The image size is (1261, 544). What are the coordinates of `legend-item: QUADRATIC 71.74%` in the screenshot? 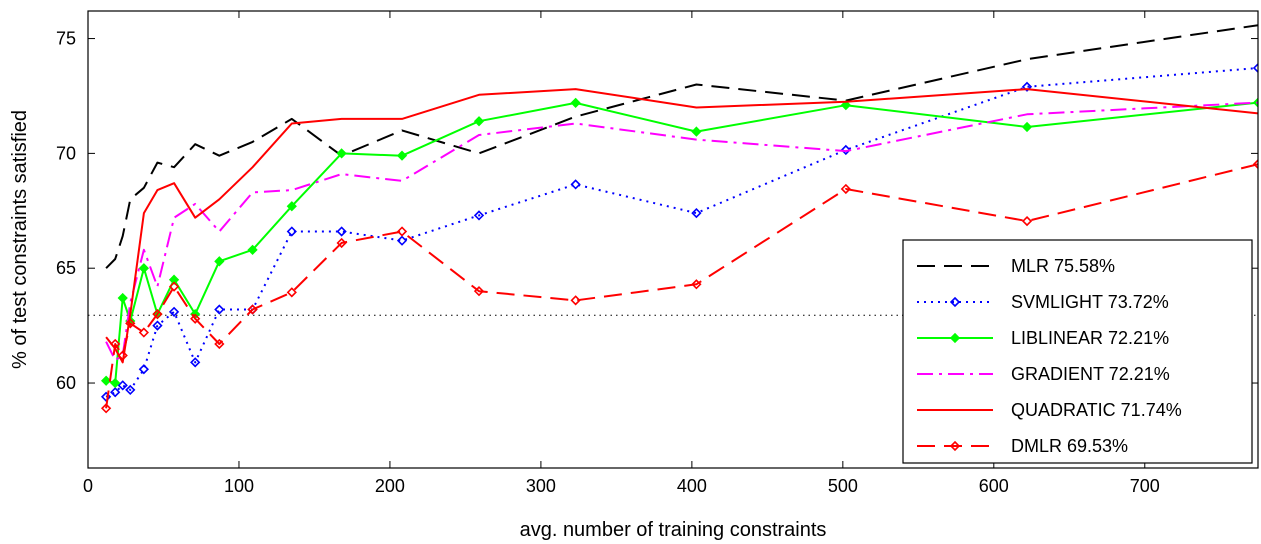 It's located at (1049, 410).